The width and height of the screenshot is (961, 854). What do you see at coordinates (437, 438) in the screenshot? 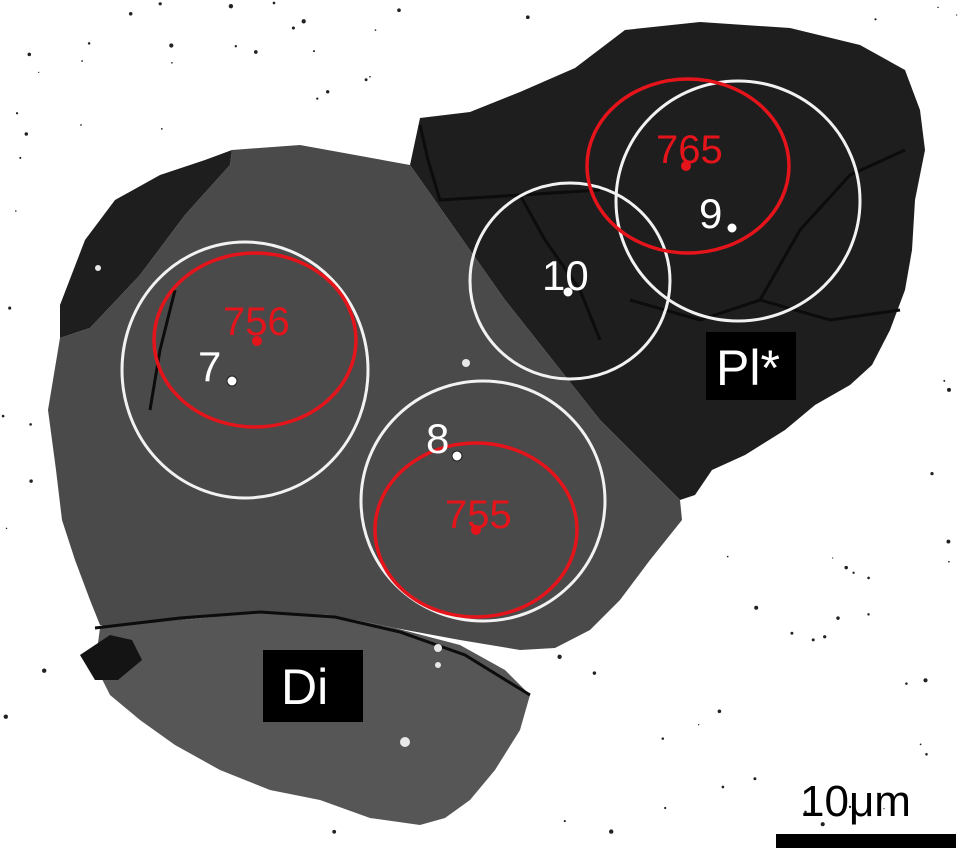
I see `spot-label-8: 8` at bounding box center [437, 438].